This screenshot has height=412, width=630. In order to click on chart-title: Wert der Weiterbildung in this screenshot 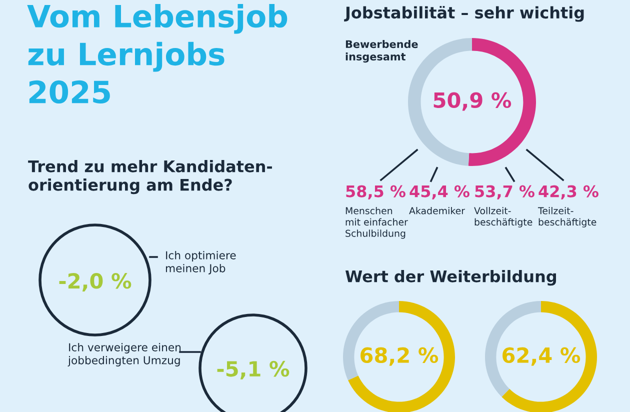, I will do `click(450, 278)`.